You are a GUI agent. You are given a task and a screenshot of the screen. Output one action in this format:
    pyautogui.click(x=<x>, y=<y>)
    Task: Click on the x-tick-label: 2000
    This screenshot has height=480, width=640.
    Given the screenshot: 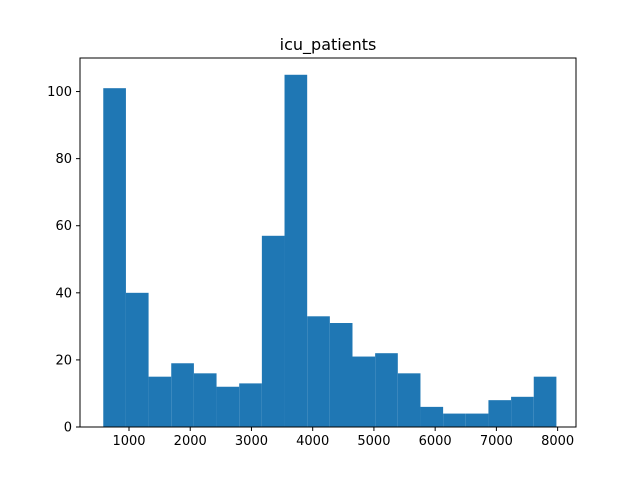 What is the action you would take?
    pyautogui.click(x=190, y=441)
    